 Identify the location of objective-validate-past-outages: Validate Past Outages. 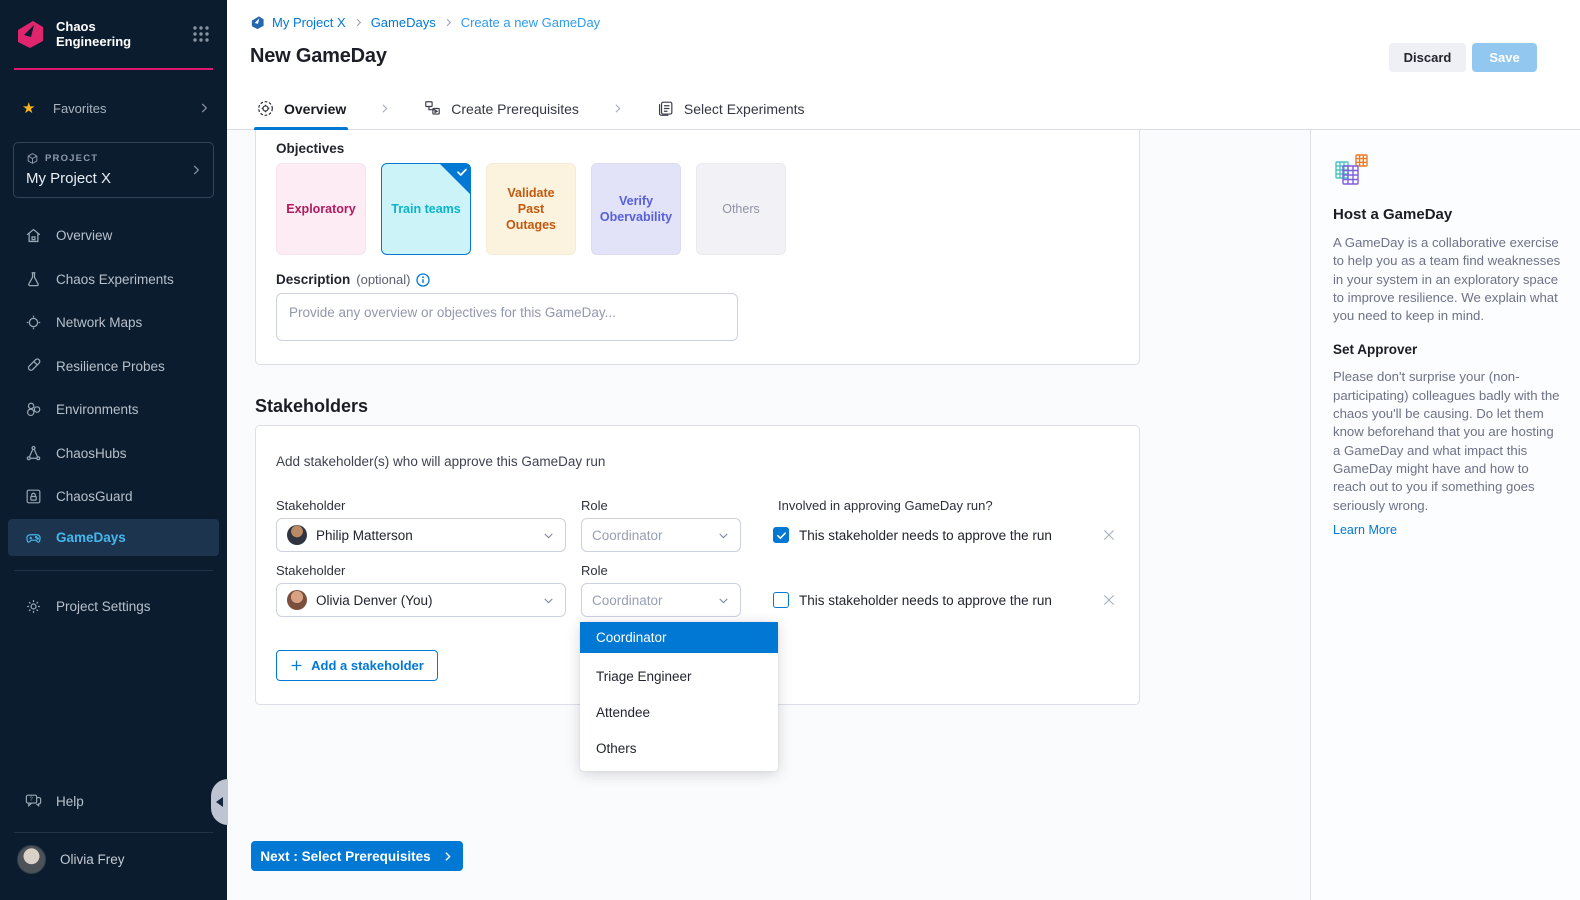
(531, 209).